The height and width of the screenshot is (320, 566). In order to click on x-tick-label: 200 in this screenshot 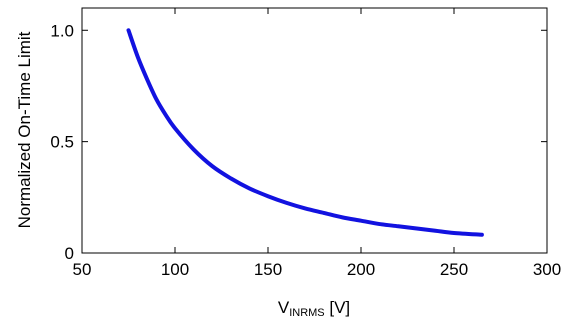, I will do `click(361, 269)`.